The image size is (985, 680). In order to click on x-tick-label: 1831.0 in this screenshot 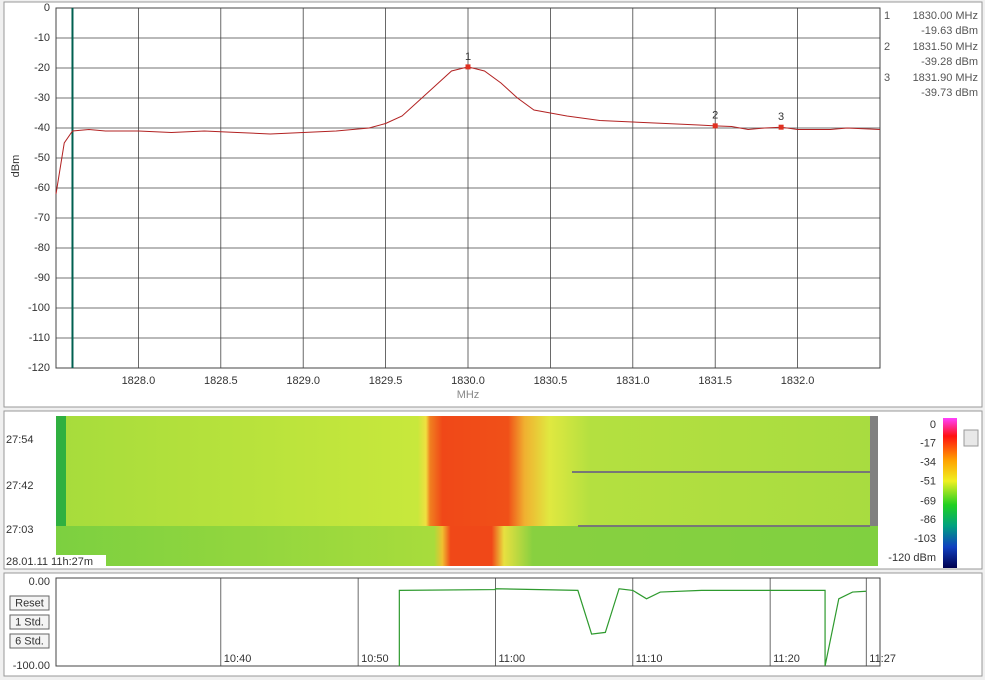, I will do `click(633, 381)`.